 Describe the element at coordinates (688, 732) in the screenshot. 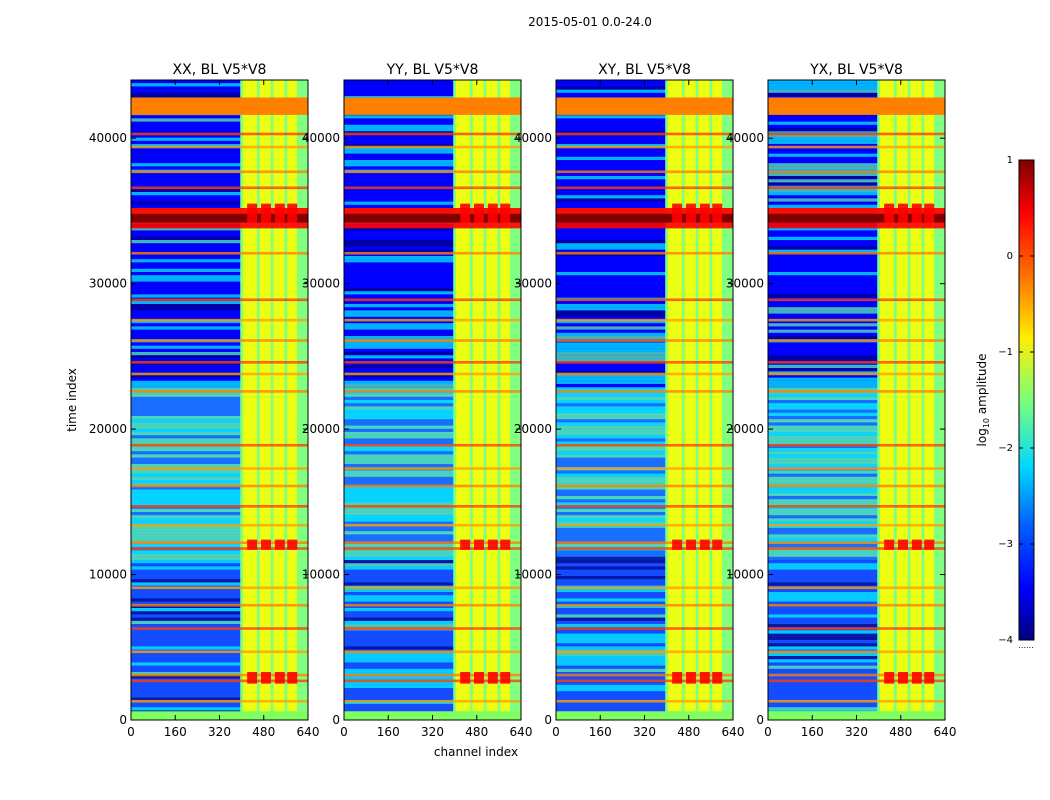

I see `x-tick-label: 480` at that location.